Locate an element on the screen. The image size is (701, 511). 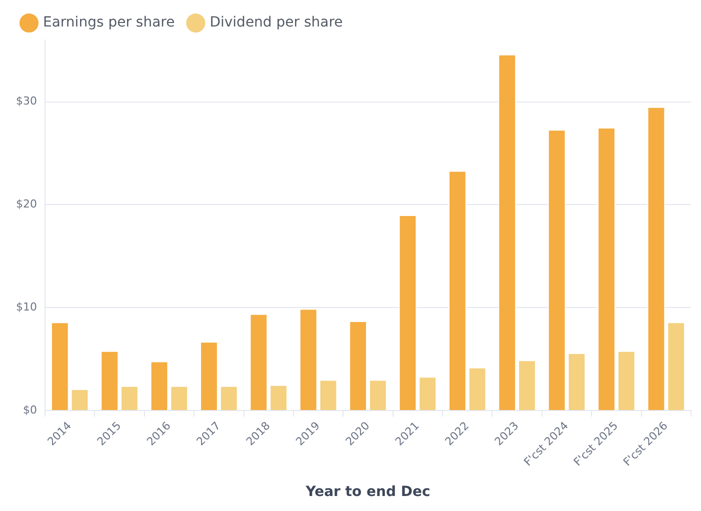
legend-label: Dividend per share is located at coordinates (276, 22).